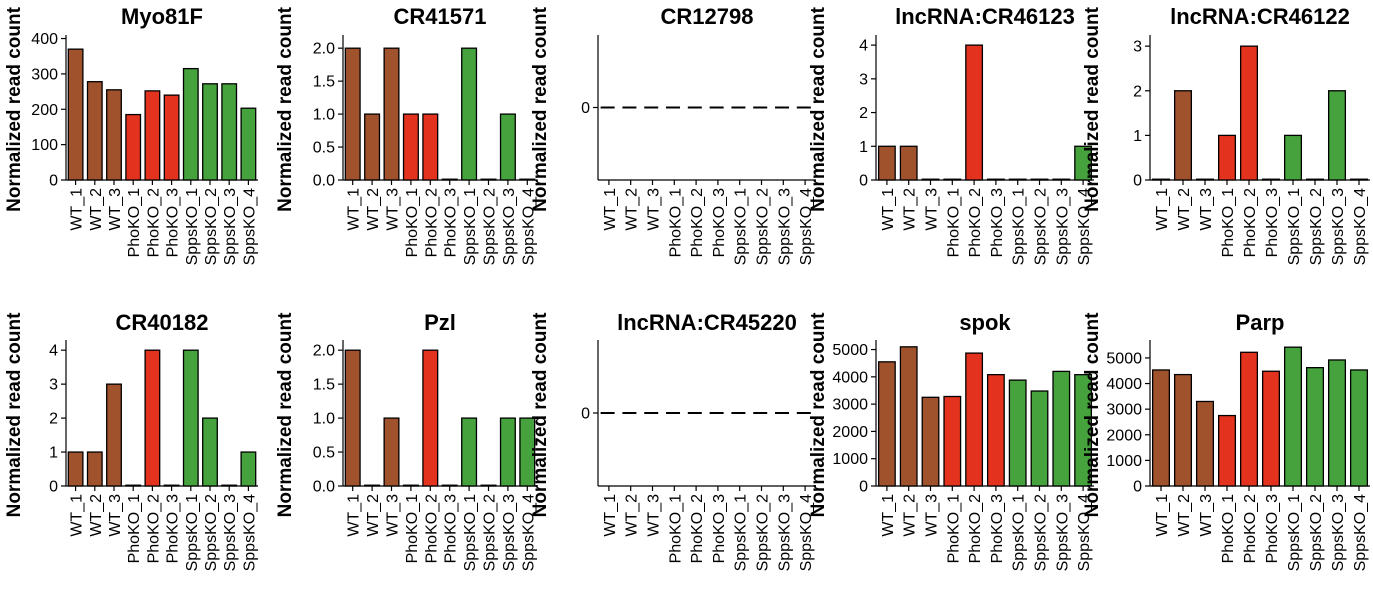  What do you see at coordinates (850, 432) in the screenshot?
I see `y-tick-label: 2000` at bounding box center [850, 432].